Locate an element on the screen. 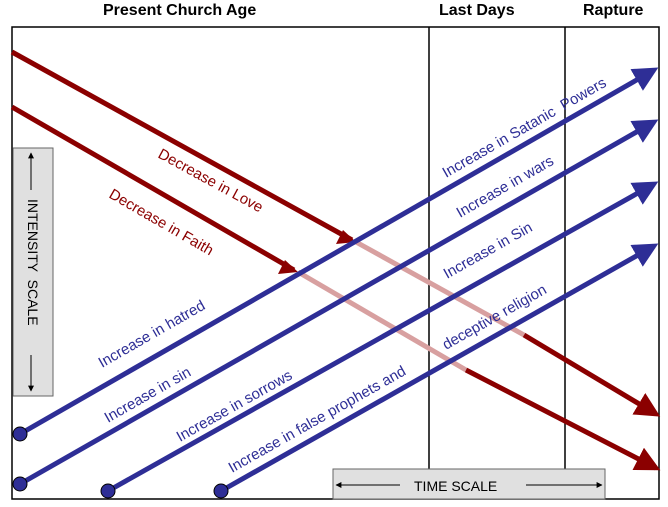  increase-sin-capital-label: Increase in Sin is located at coordinates (488, 251).